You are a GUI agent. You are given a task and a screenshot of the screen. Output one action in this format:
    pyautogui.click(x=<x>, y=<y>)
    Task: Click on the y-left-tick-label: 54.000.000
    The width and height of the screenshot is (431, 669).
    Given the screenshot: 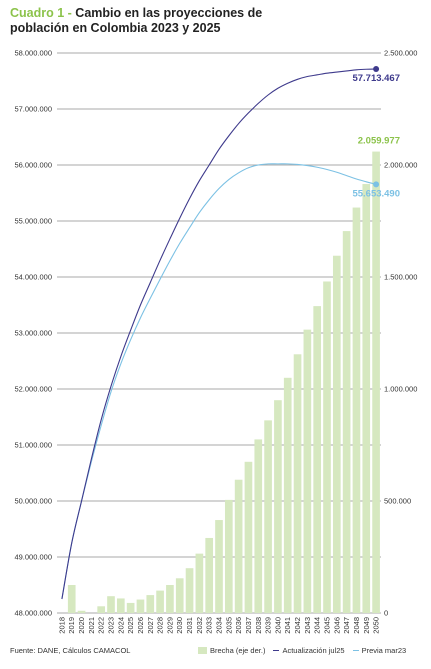 What is the action you would take?
    pyautogui.click(x=33, y=277)
    